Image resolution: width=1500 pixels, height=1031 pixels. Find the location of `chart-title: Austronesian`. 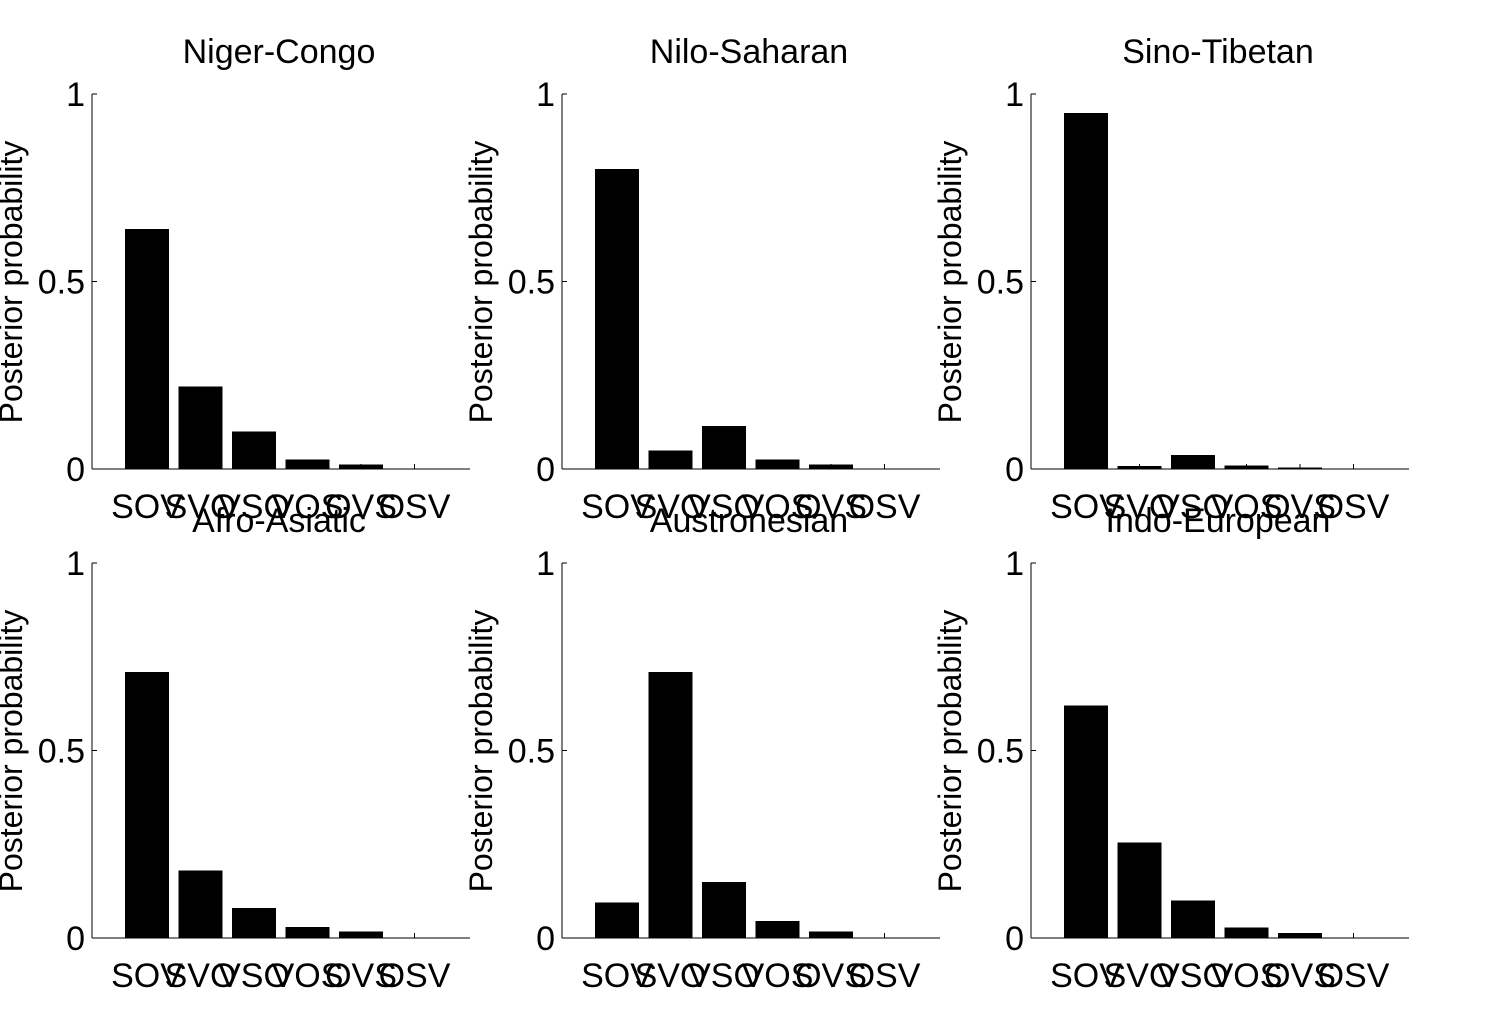

chart-title: Austronesian is located at coordinates (749, 521).